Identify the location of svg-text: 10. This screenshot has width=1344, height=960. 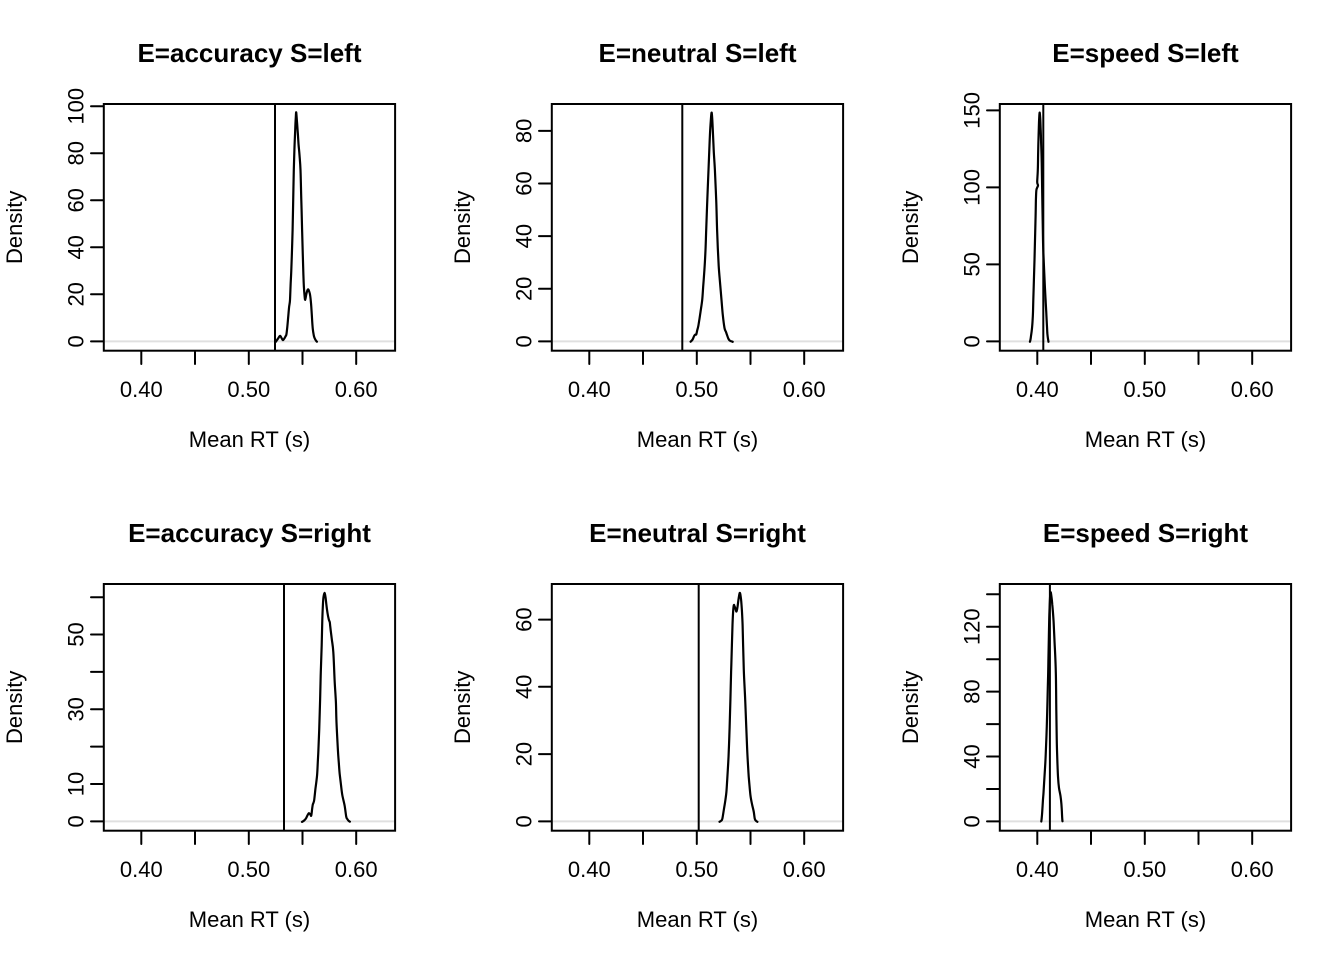
(76, 784).